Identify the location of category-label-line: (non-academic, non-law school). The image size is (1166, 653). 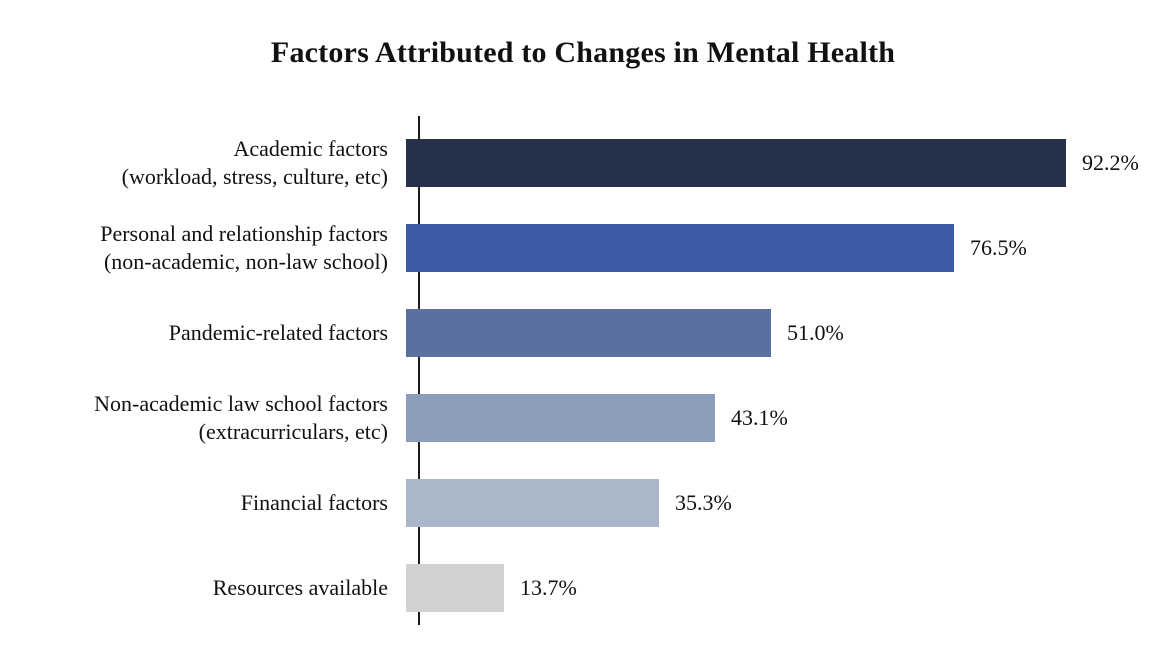
(245, 261).